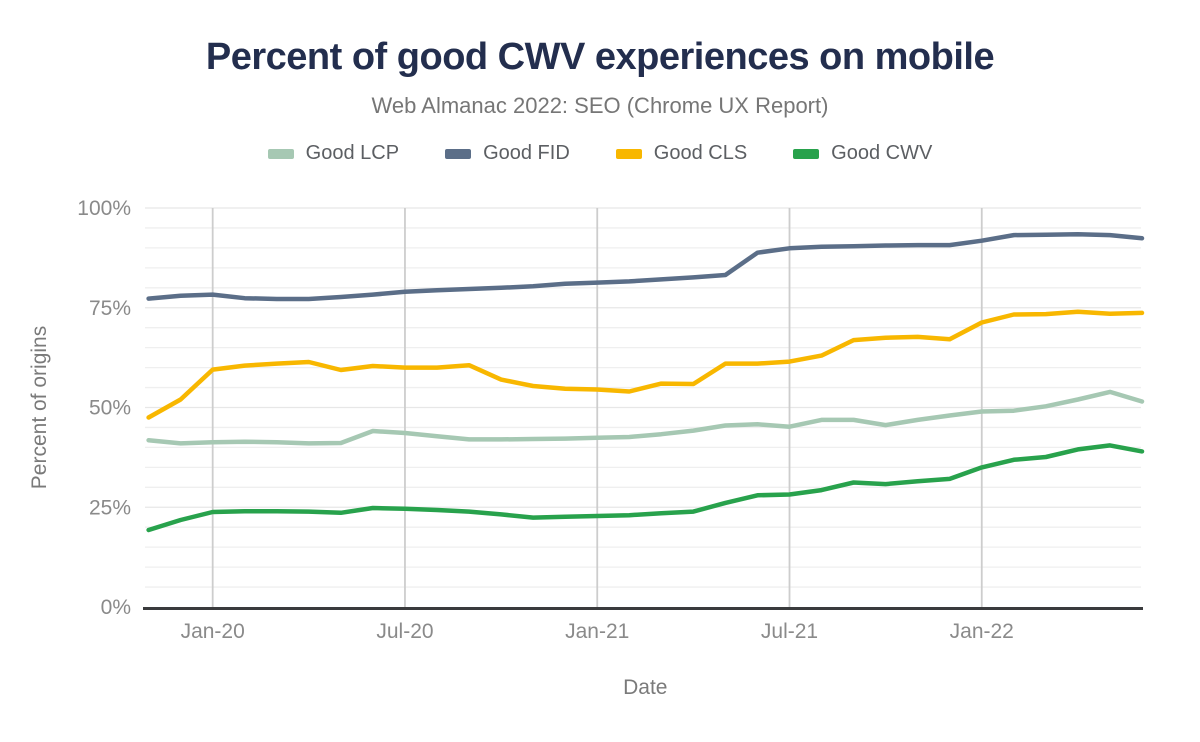  What do you see at coordinates (645, 488) in the screenshot?
I see `line-good-cwv` at bounding box center [645, 488].